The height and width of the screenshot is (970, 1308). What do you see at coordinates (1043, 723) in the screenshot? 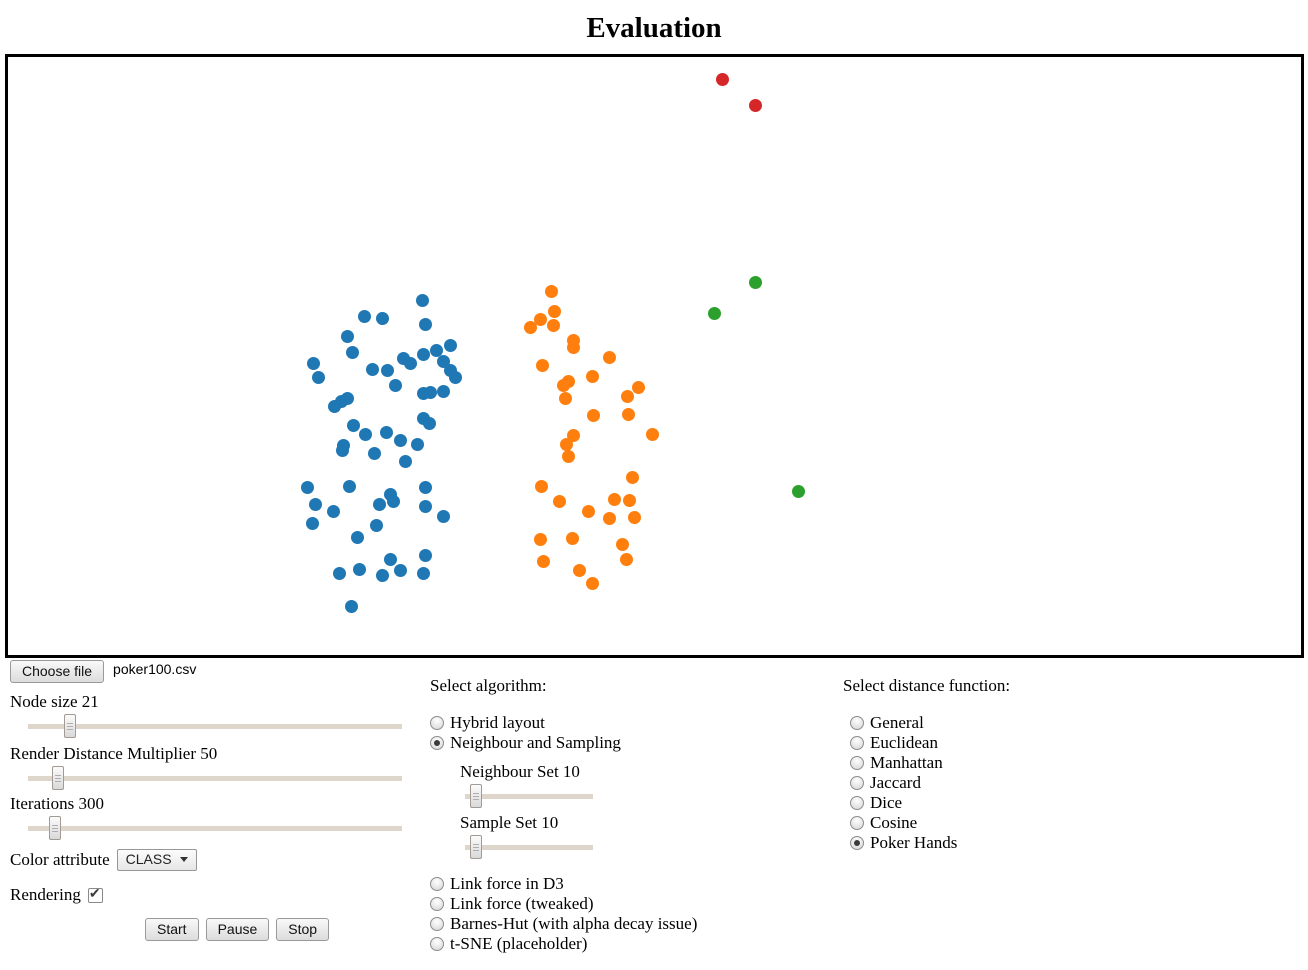
I see `radio-option-general: General` at bounding box center [1043, 723].